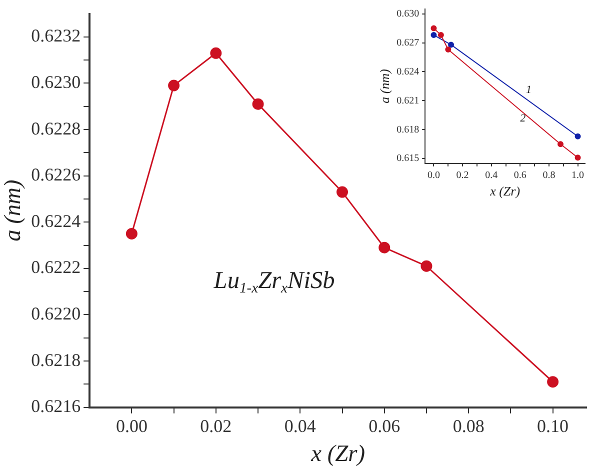  What do you see at coordinates (56, 82) in the screenshot?
I see `y-tick-label: 0.6230` at bounding box center [56, 82].